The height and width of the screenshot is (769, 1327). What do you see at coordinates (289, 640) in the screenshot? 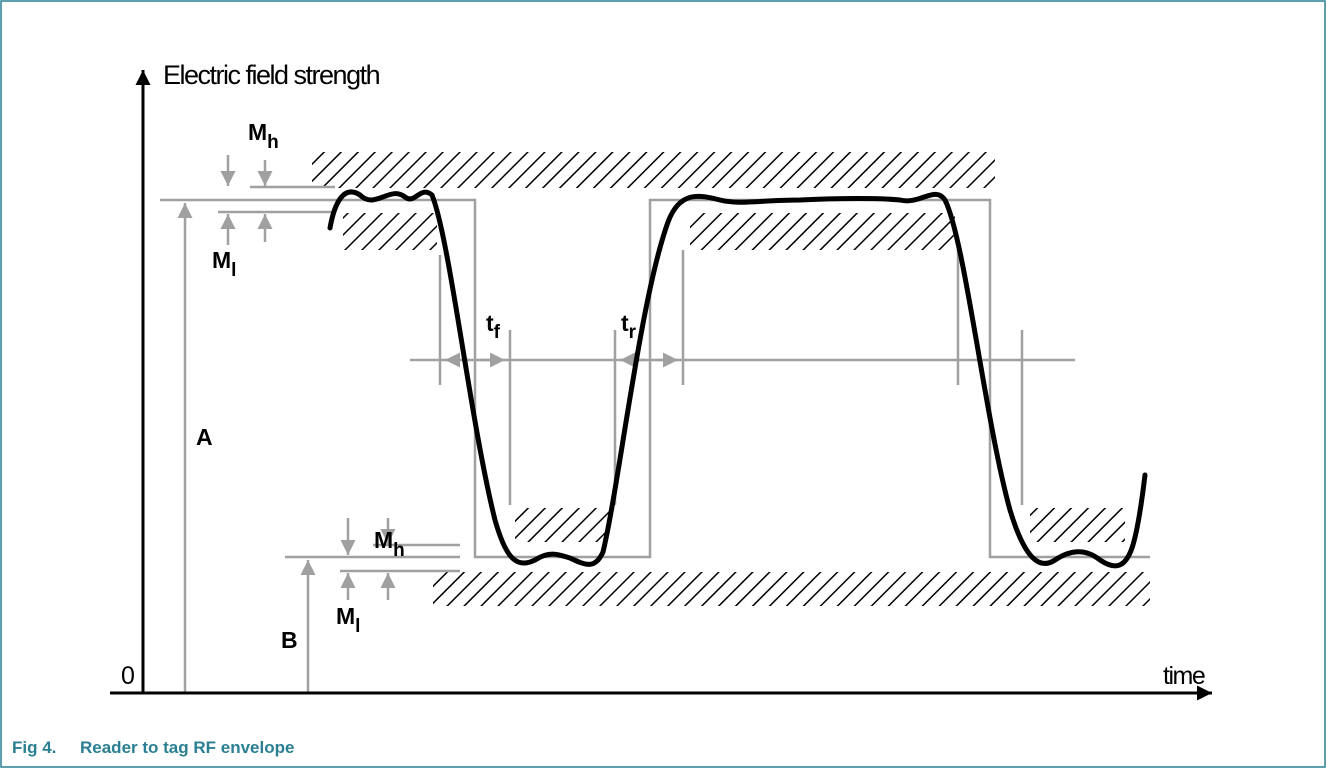
I see `label-b: B` at bounding box center [289, 640].